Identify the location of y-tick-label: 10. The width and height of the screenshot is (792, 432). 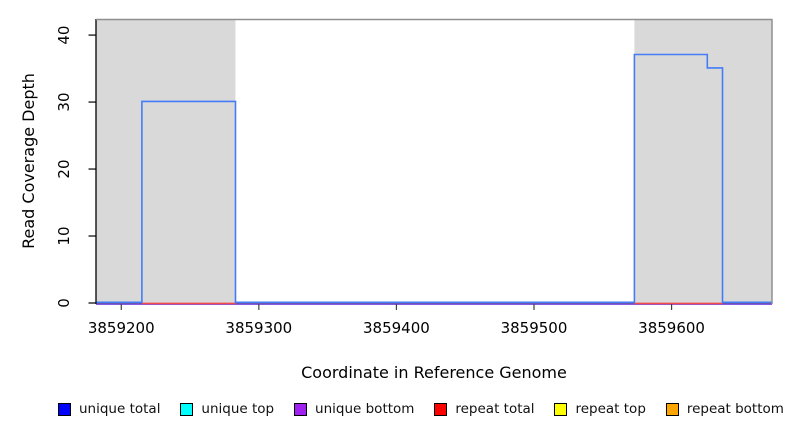
(64, 235).